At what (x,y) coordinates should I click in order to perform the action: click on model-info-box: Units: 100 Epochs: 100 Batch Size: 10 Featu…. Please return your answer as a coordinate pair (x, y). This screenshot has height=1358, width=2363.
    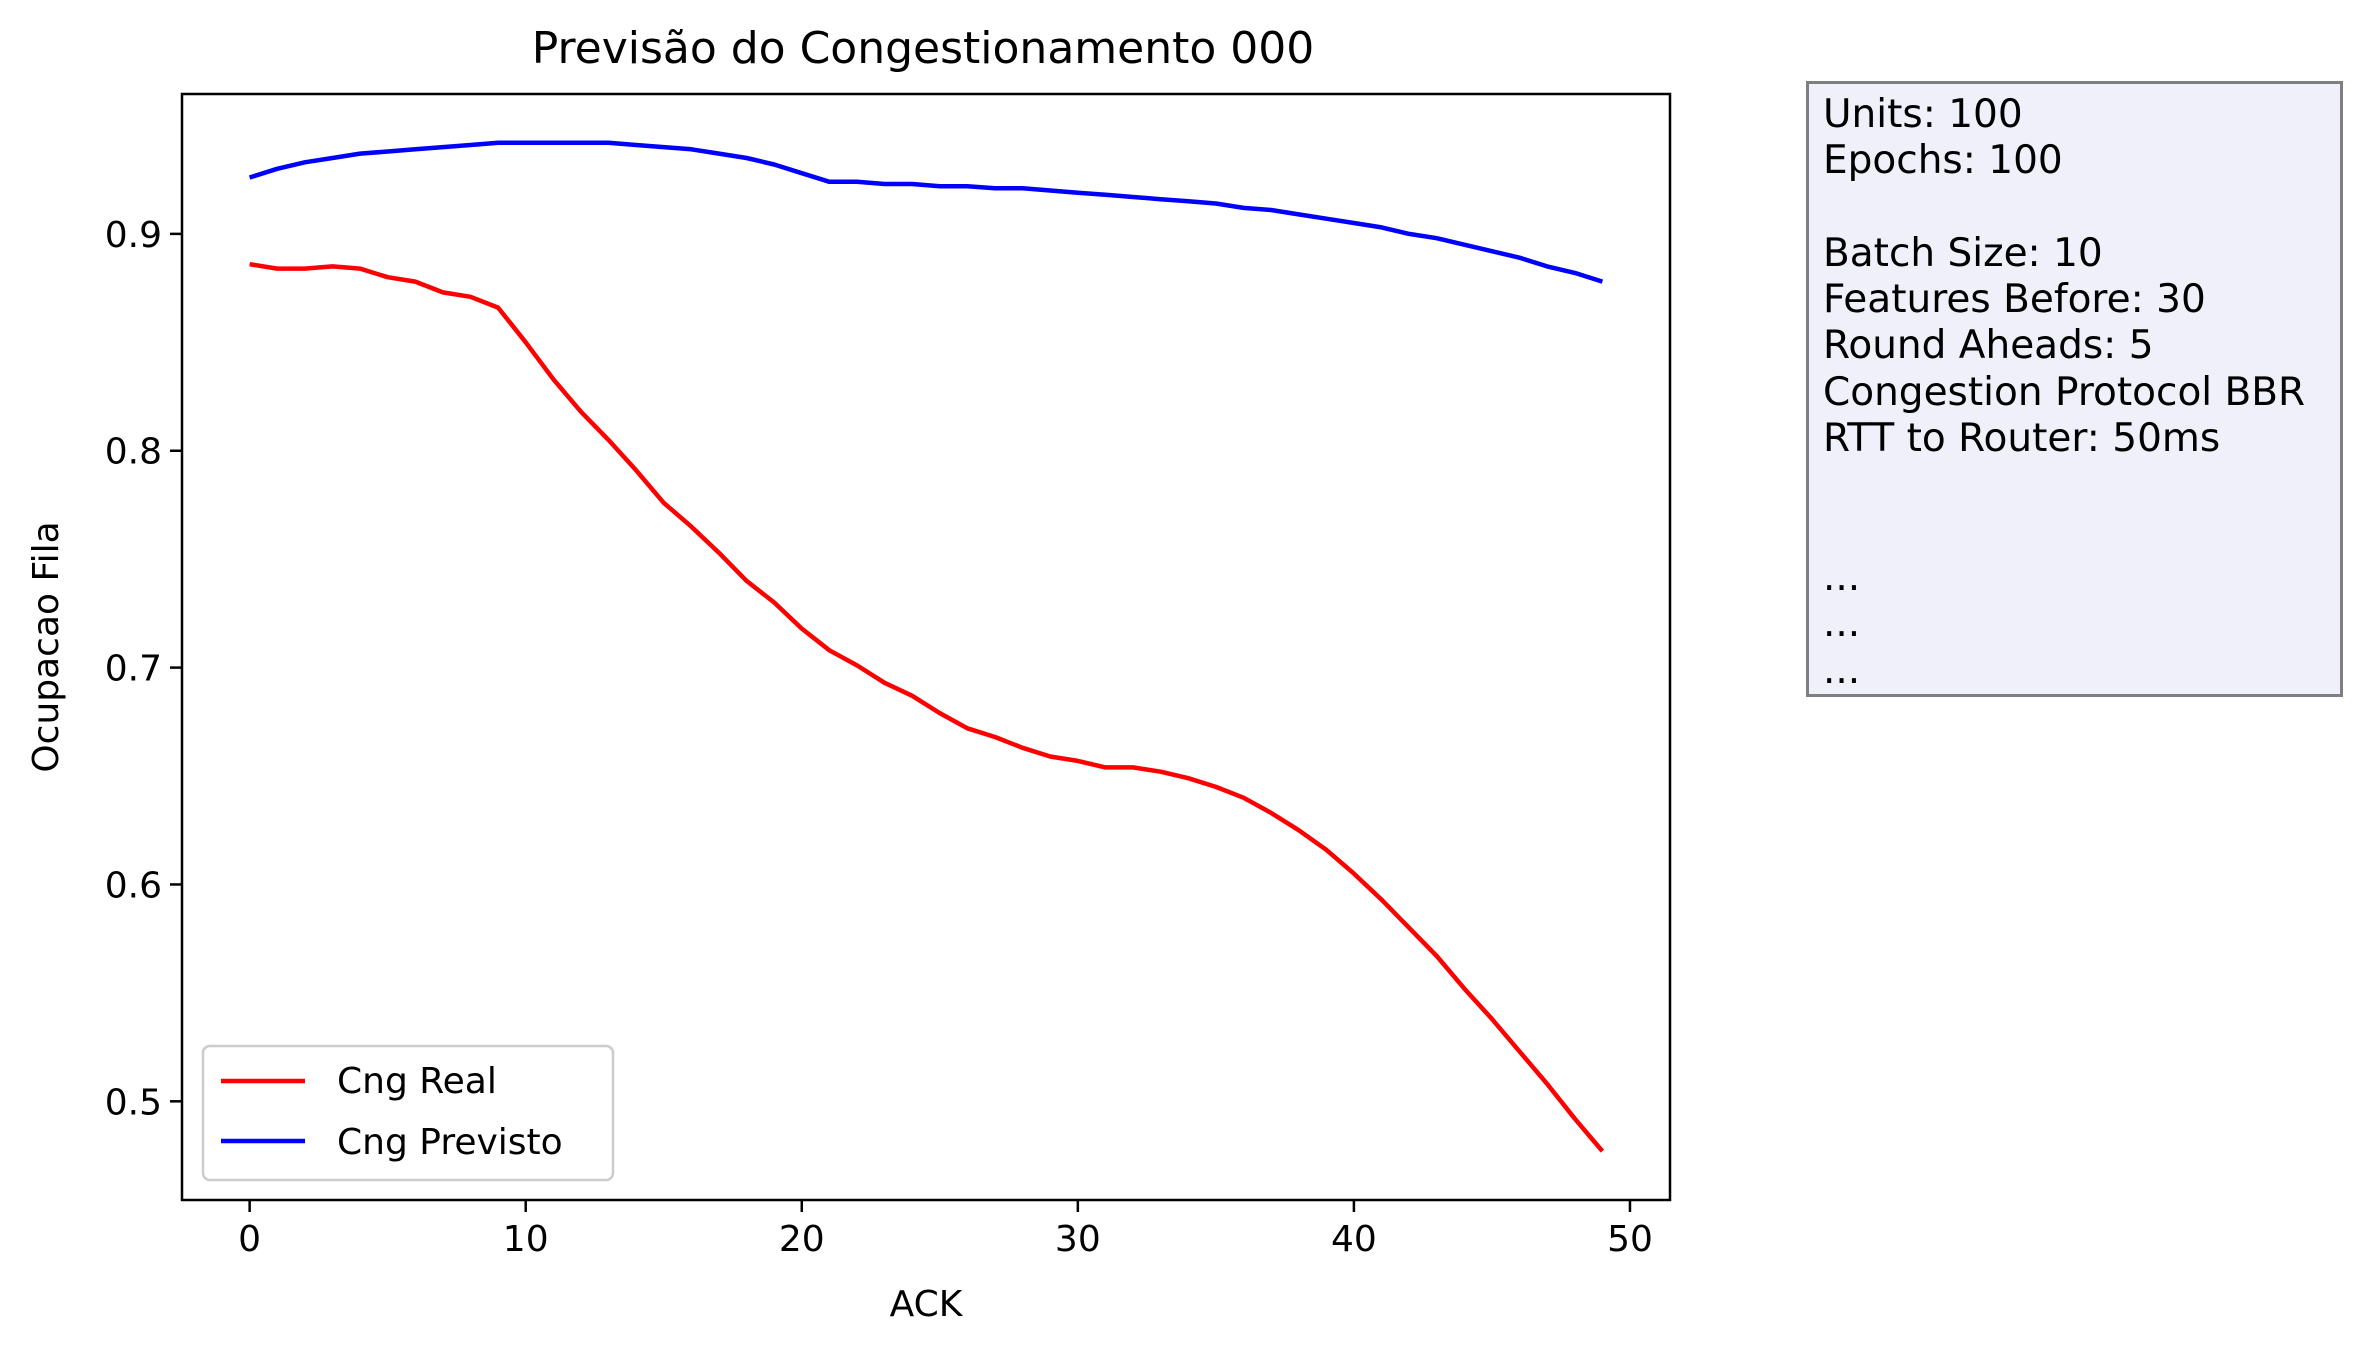
    Looking at the image, I should click on (2074, 389).